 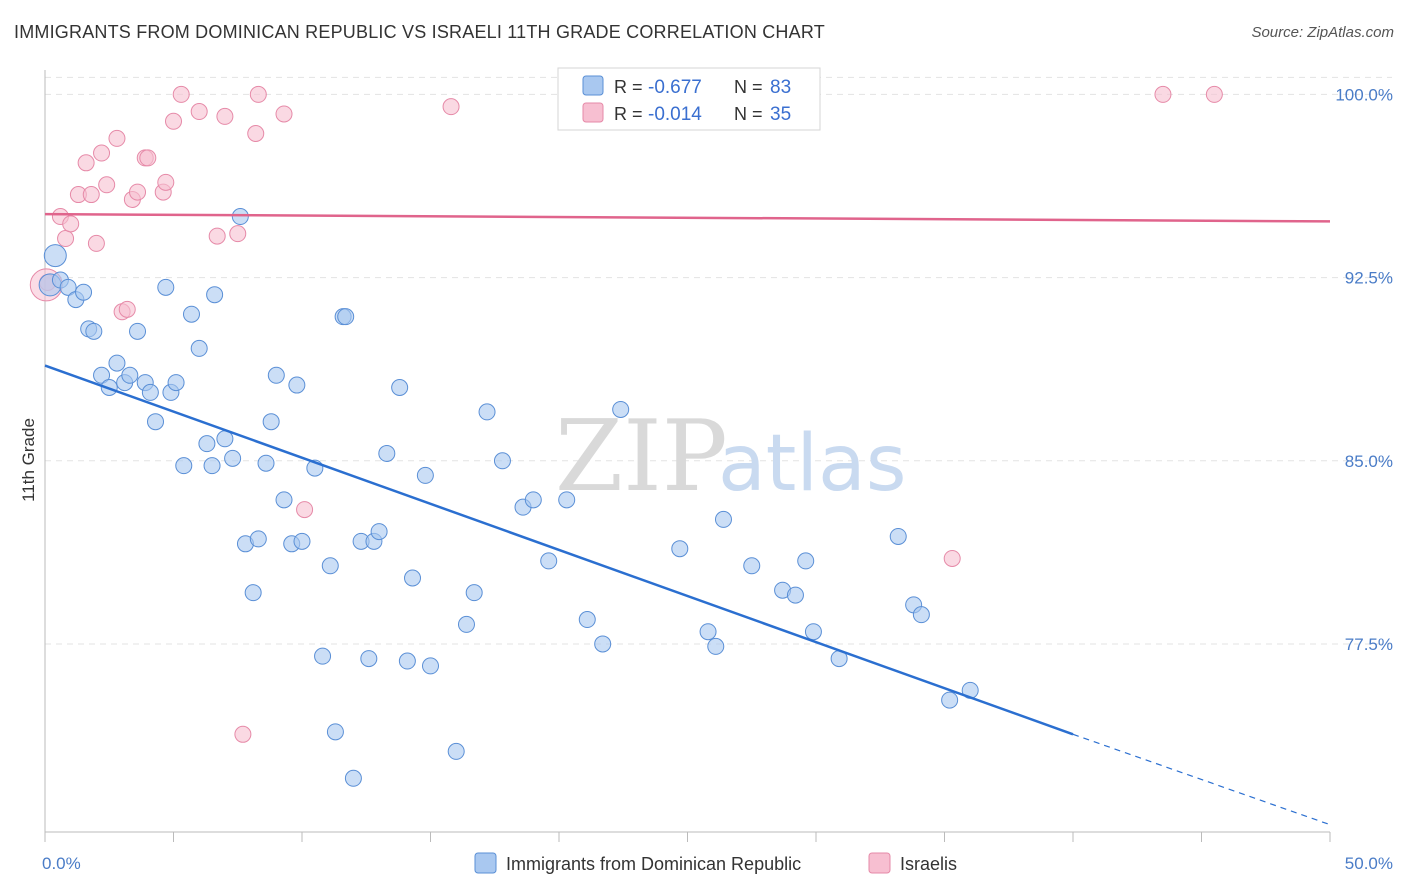 What do you see at coordinates (748, 87) in the screenshot?
I see `legend-blue-n-label: N =` at bounding box center [748, 87].